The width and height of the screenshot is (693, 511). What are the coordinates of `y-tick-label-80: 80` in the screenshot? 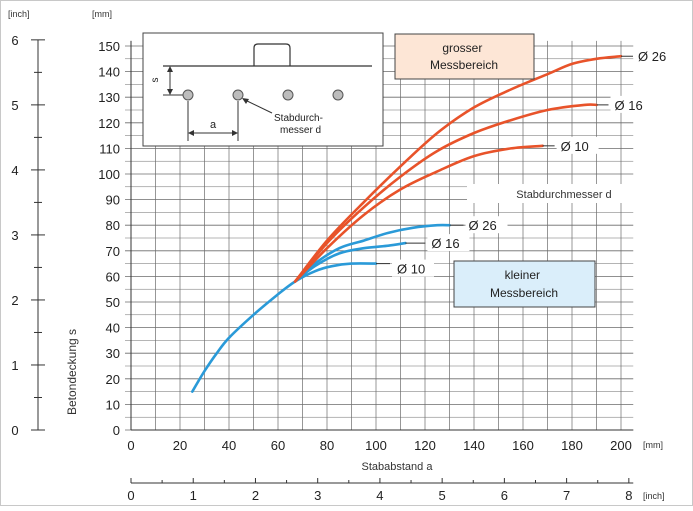 It's located at (113, 225).